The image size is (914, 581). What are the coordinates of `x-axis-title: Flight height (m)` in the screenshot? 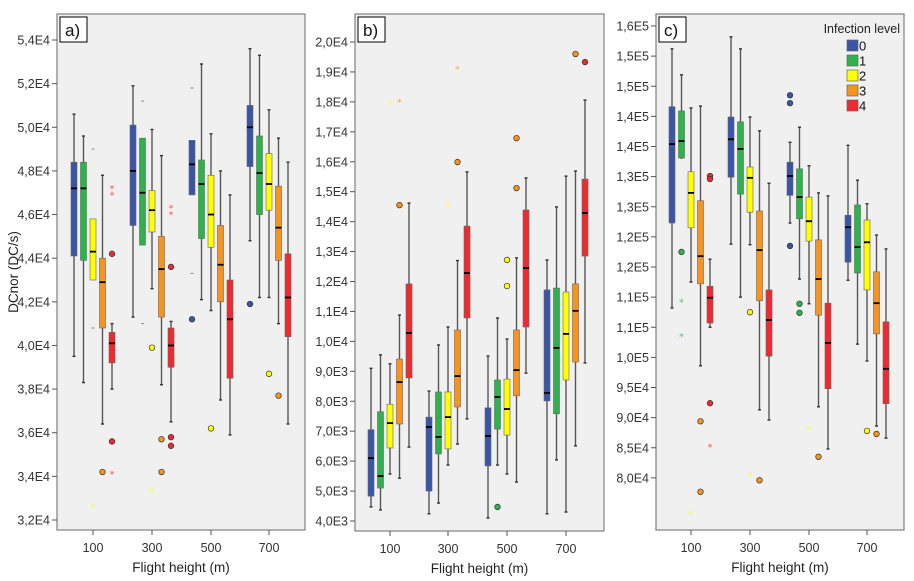 It's located at (181, 567).